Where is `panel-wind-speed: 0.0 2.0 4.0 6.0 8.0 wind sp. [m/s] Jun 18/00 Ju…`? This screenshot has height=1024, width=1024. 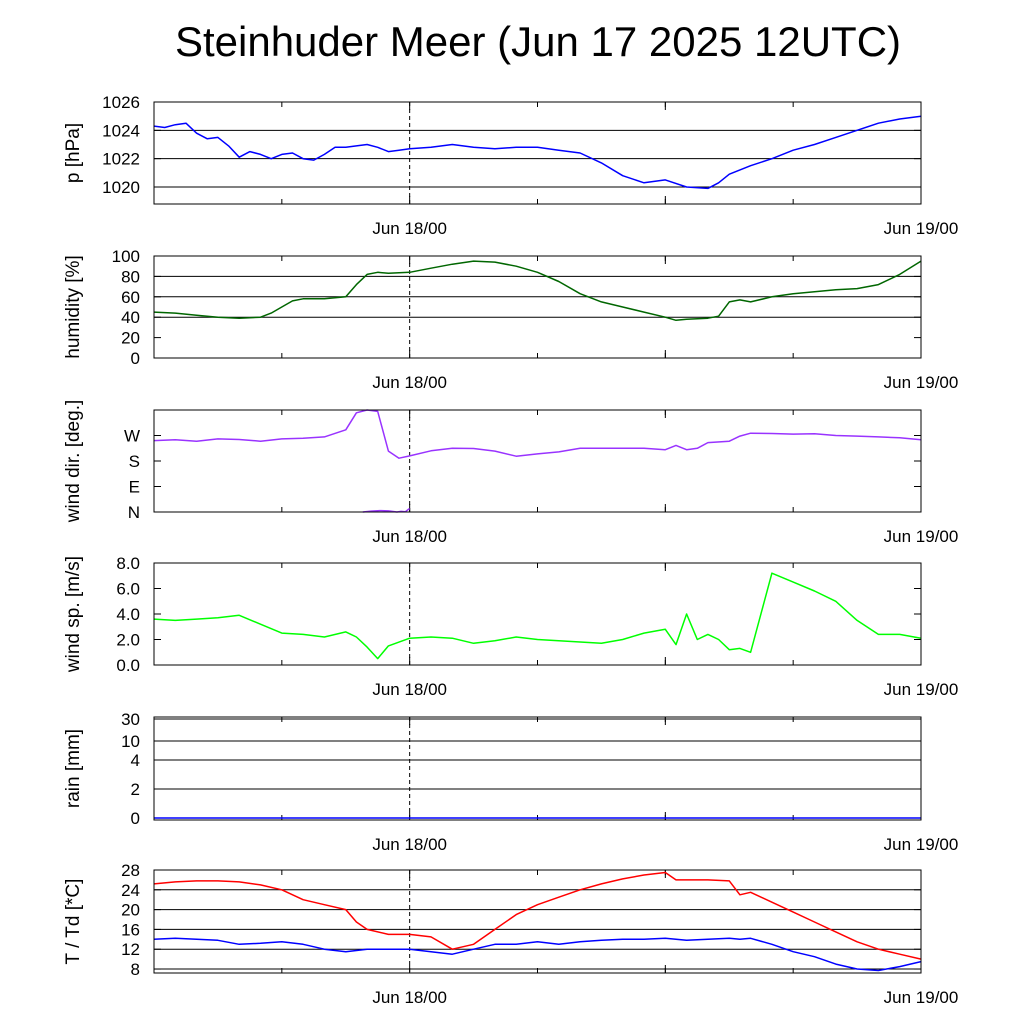 panel-wind-speed: 0.0 2.0 4.0 6.0 8.0 wind sp. [m/s] Jun 18/00 Ju… is located at coordinates (510, 626).